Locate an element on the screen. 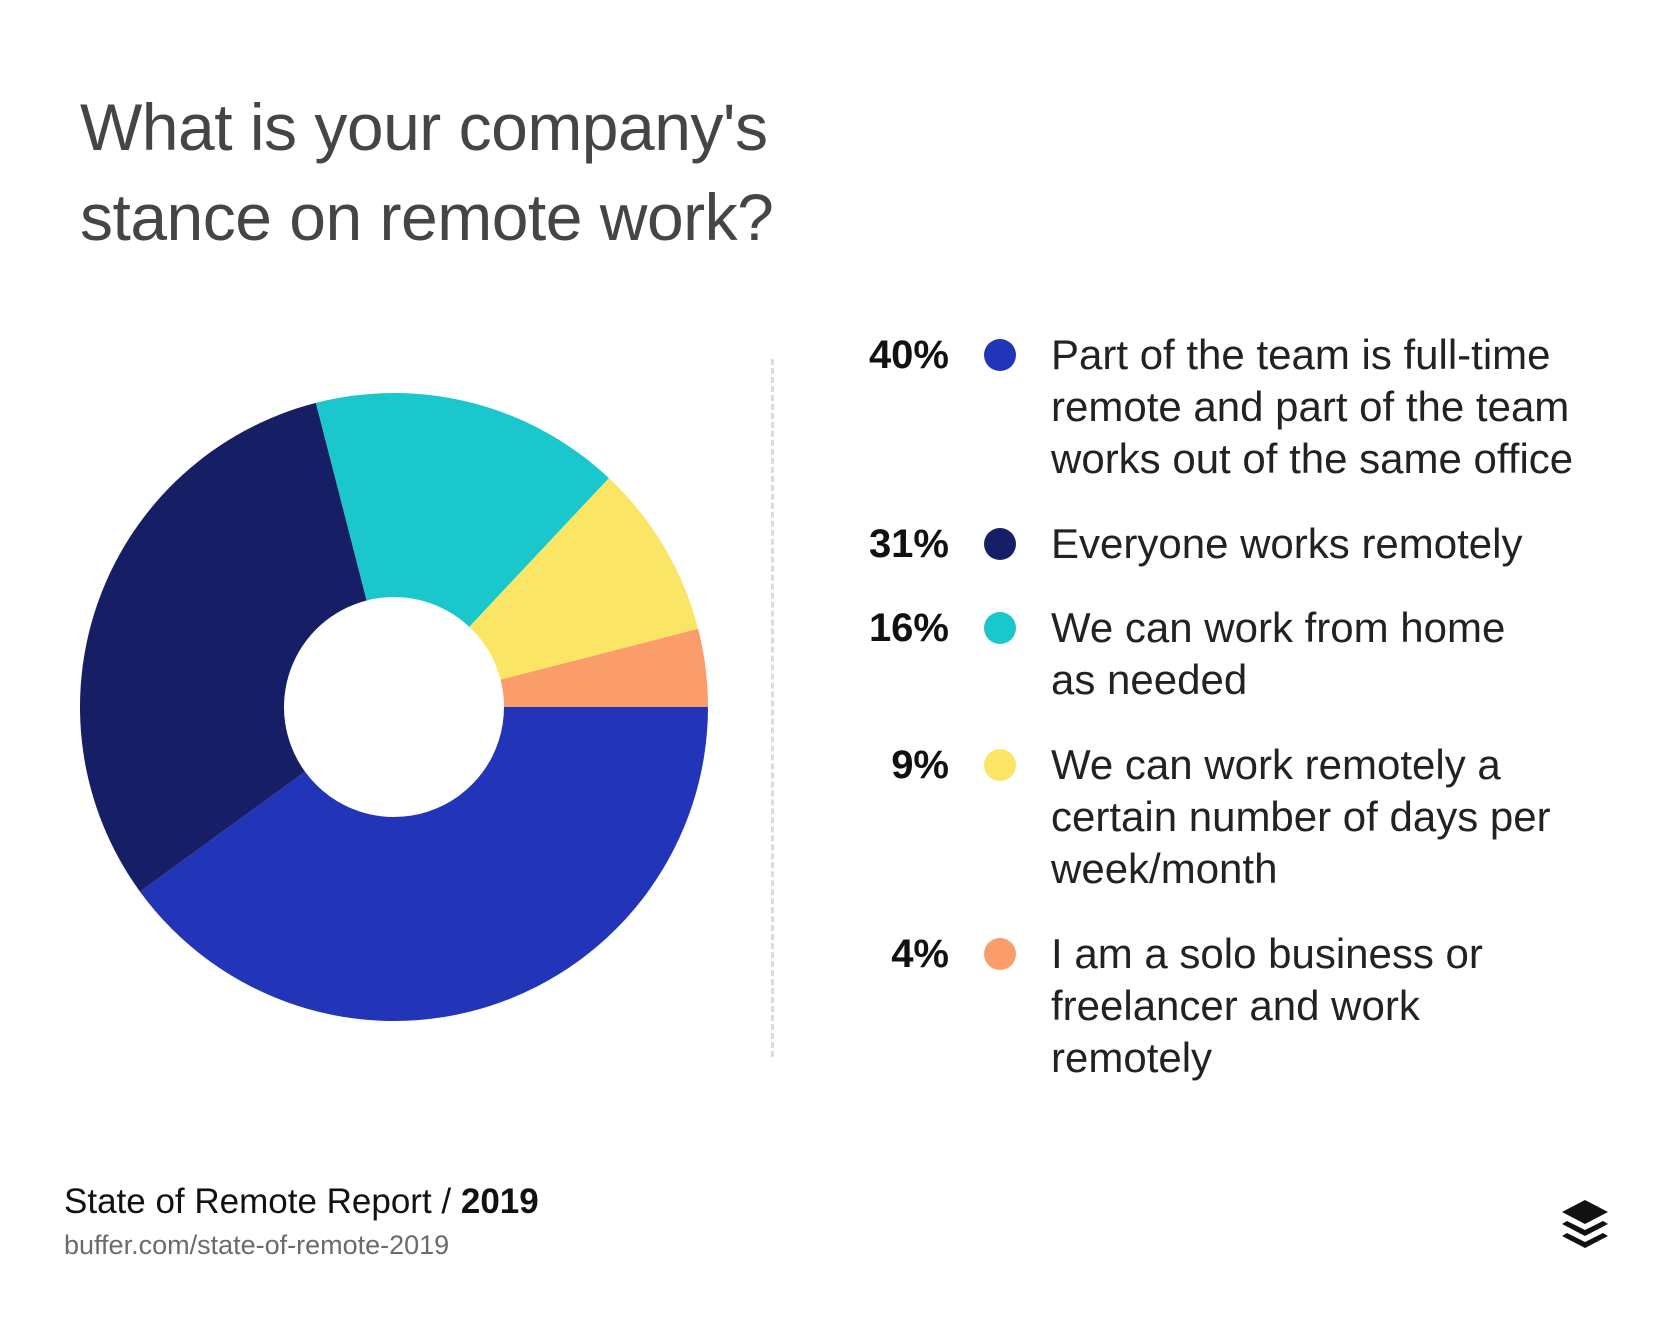 This screenshot has width=1664, height=1322. title-line: What is your company's is located at coordinates (424, 127).